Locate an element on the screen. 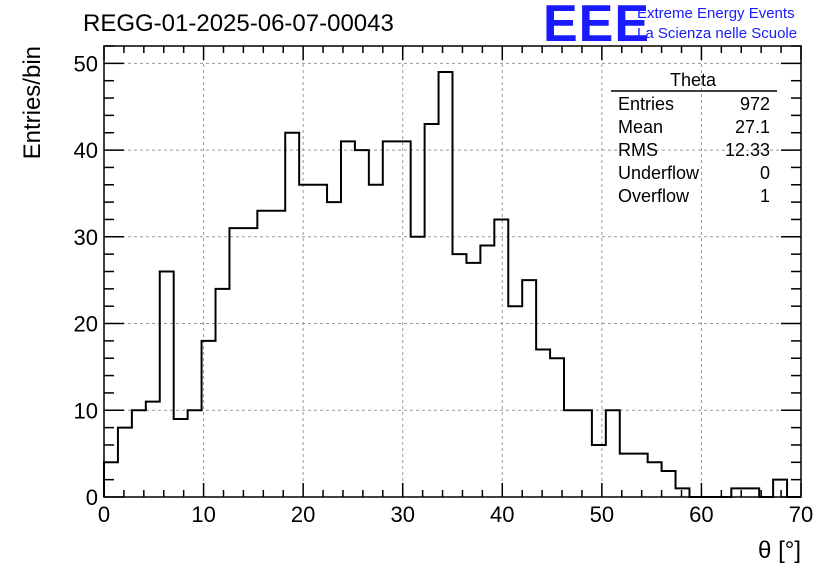 The height and width of the screenshot is (572, 836). x-tick-label: 40 is located at coordinates (502, 514).